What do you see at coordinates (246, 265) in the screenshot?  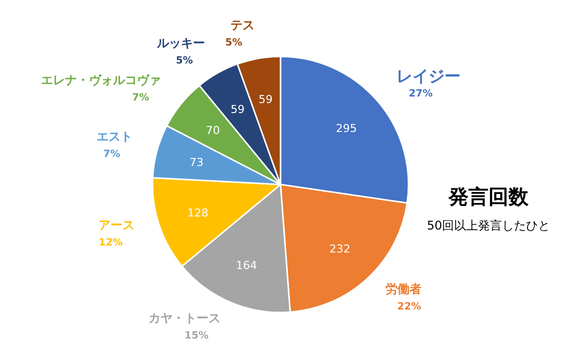 I see `data-label: 164` at bounding box center [246, 265].